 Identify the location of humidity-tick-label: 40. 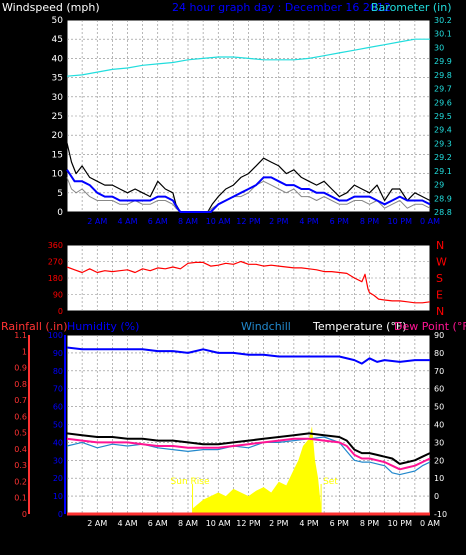
(58, 442).